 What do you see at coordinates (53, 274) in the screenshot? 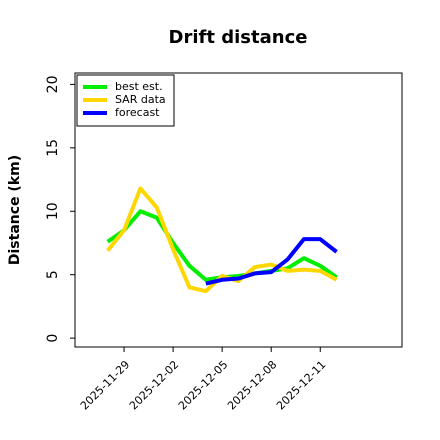
I see `y-tick-label: 5` at bounding box center [53, 274].